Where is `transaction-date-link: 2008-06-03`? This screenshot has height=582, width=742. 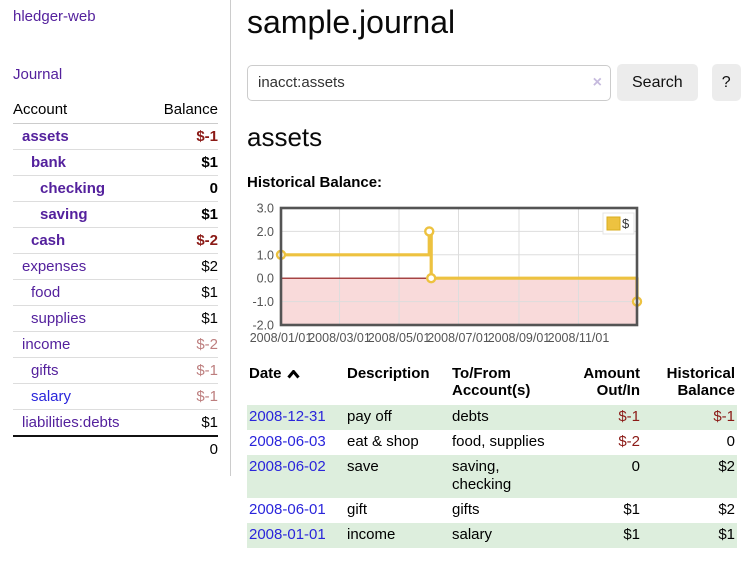
transaction-date-link: 2008-06-03 is located at coordinates (287, 441).